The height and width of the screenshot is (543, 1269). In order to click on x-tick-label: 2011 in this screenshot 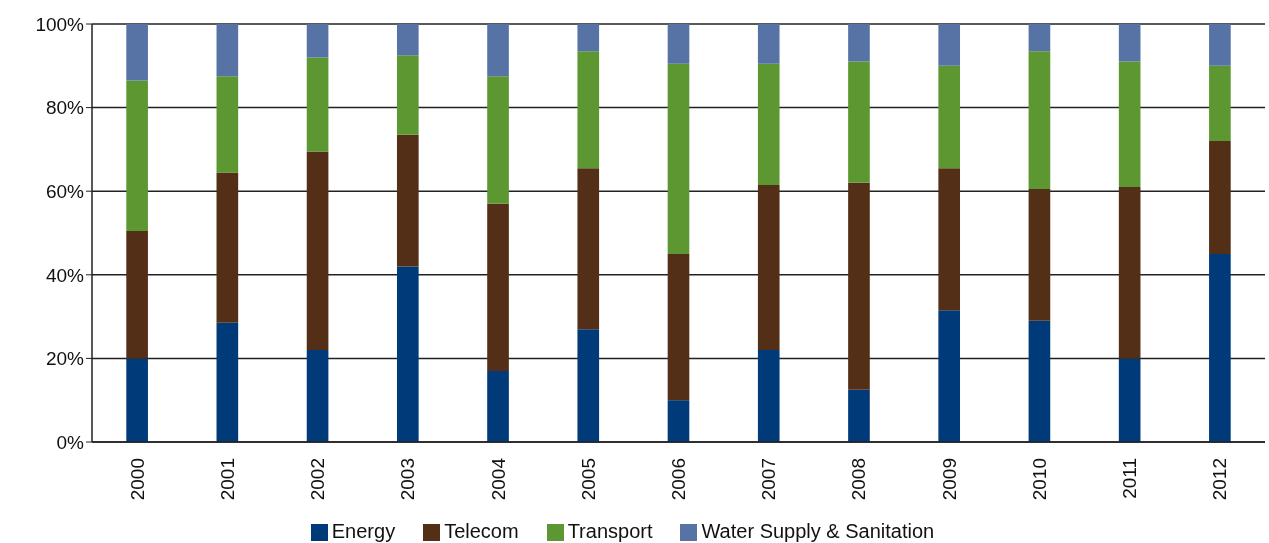, I will do `click(1130, 478)`.